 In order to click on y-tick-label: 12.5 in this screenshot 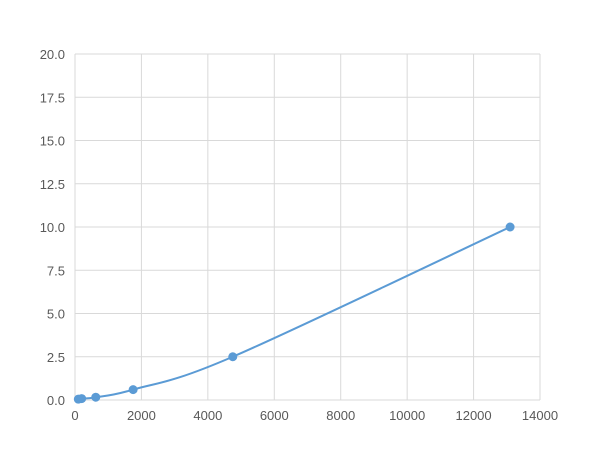, I will do `click(52, 184)`.